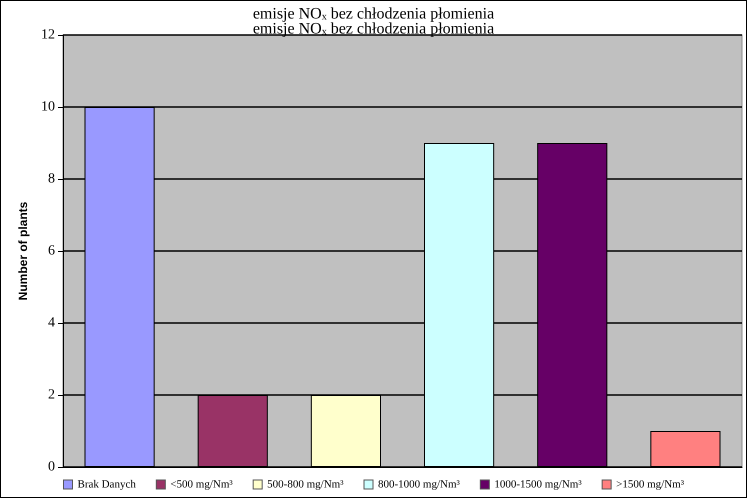 The image size is (747, 498). What do you see at coordinates (650, 484) in the screenshot?
I see `legend-label: >1500 mg/Nm³` at bounding box center [650, 484].